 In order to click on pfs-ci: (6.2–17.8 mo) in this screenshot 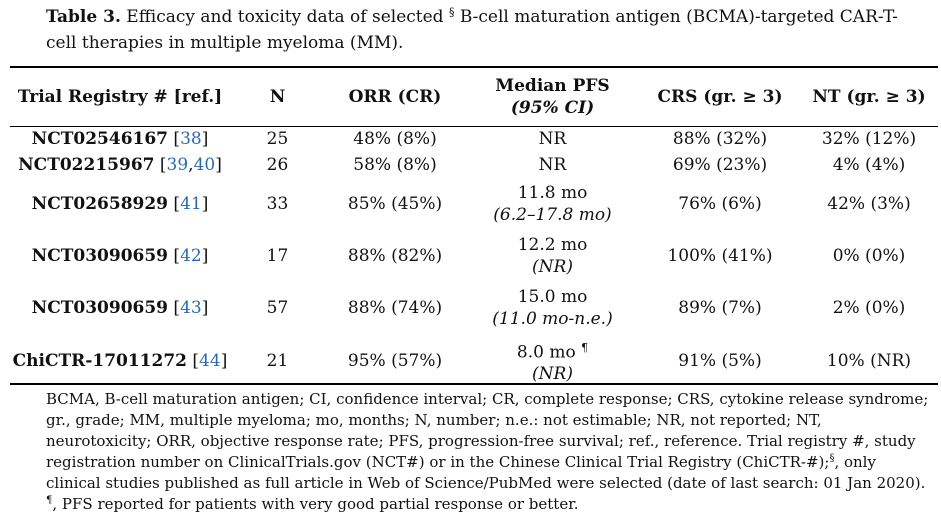, I will do `click(552, 215)`.